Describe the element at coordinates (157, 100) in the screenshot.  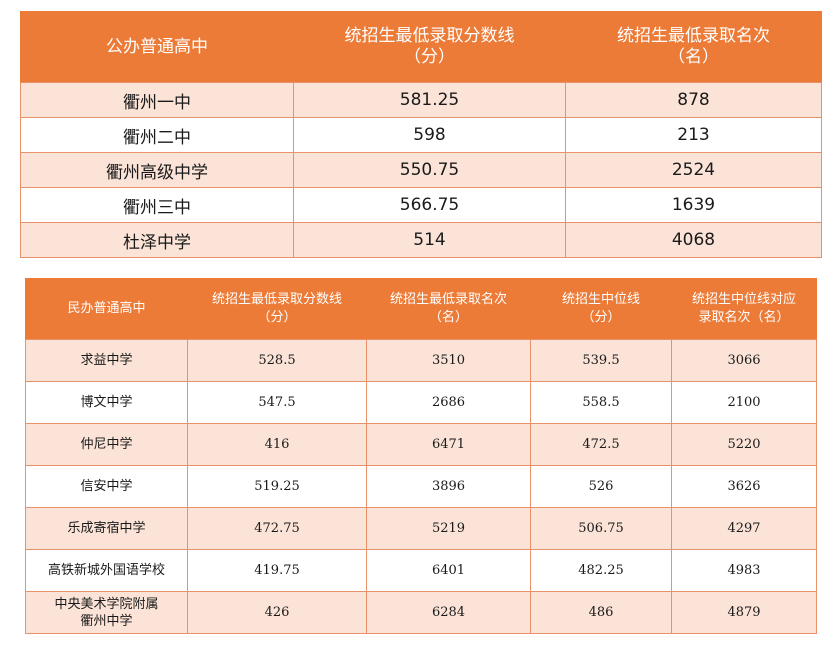
I see `school-name: 衢州一中` at that location.